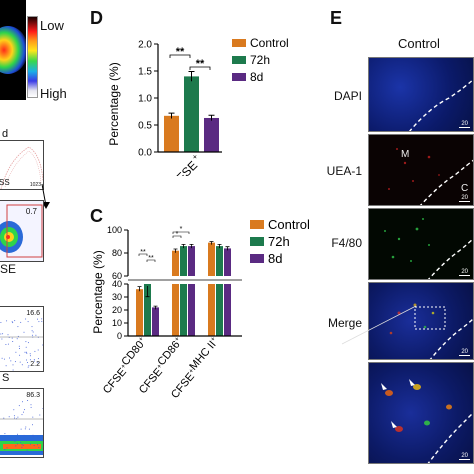 The height and width of the screenshot is (474, 474). I want to click on panel-e-title: Control, so click(419, 43).